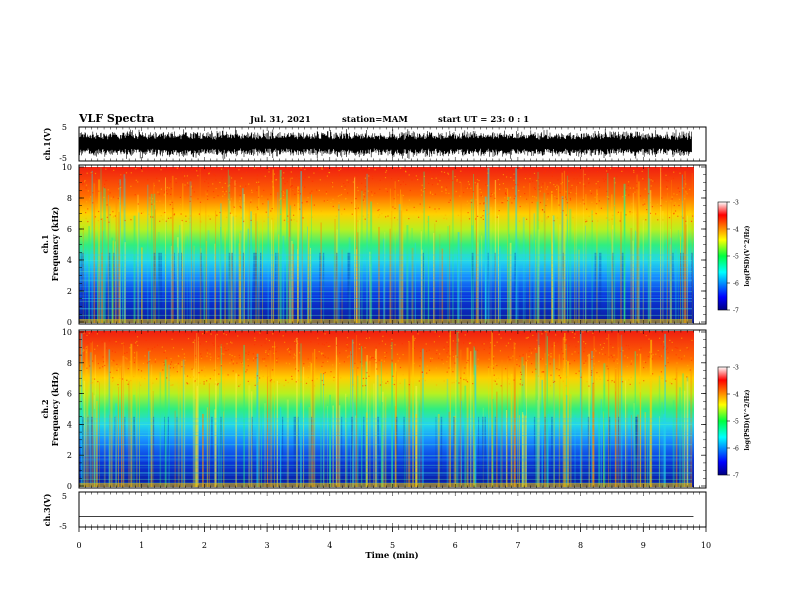 This screenshot has width=792, height=612. Describe the element at coordinates (706, 545) in the screenshot. I see `time-tick-label: 10` at that location.